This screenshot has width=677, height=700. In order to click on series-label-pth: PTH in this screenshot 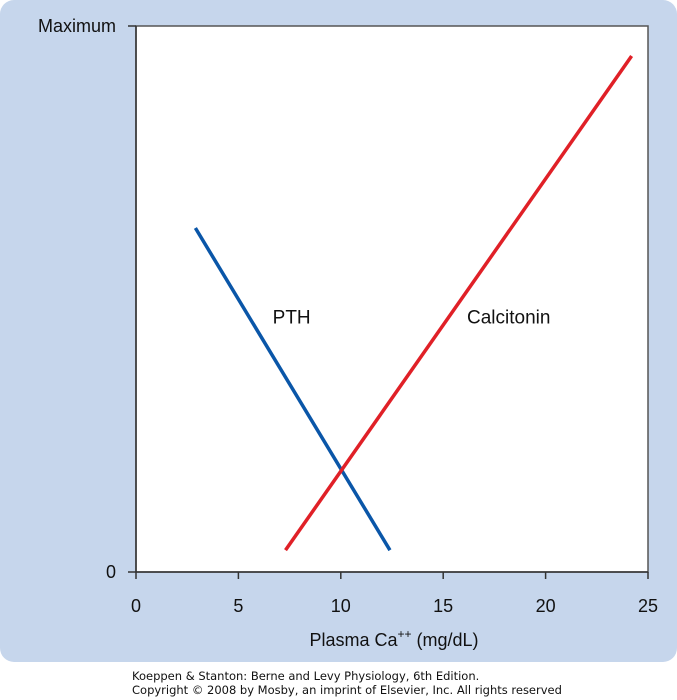, I will do `click(292, 318)`.